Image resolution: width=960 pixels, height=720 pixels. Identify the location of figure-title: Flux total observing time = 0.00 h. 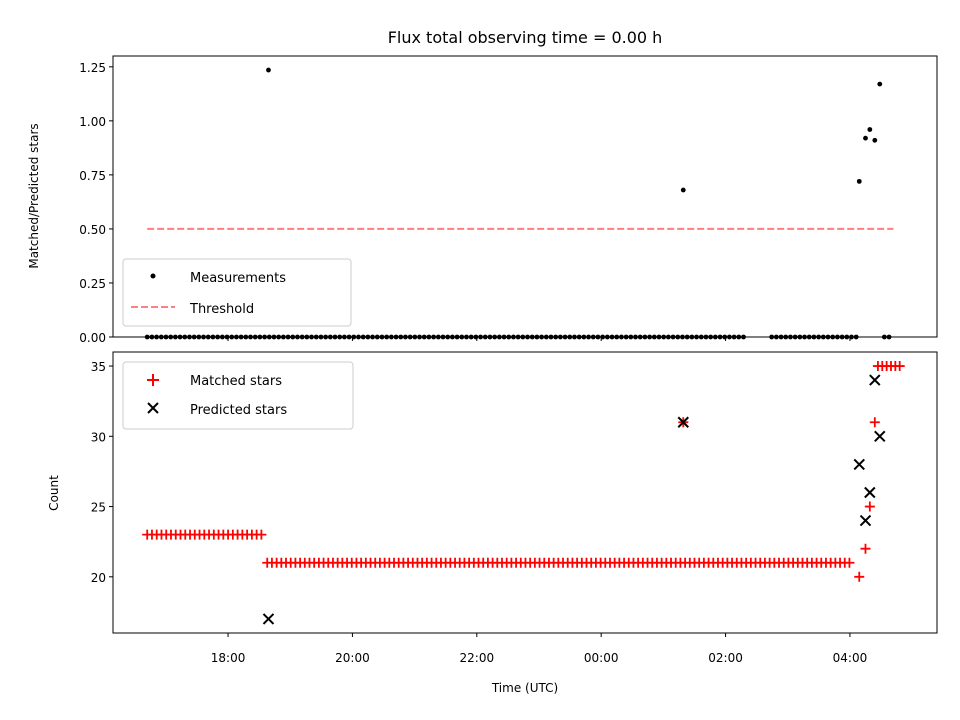
(525, 37).